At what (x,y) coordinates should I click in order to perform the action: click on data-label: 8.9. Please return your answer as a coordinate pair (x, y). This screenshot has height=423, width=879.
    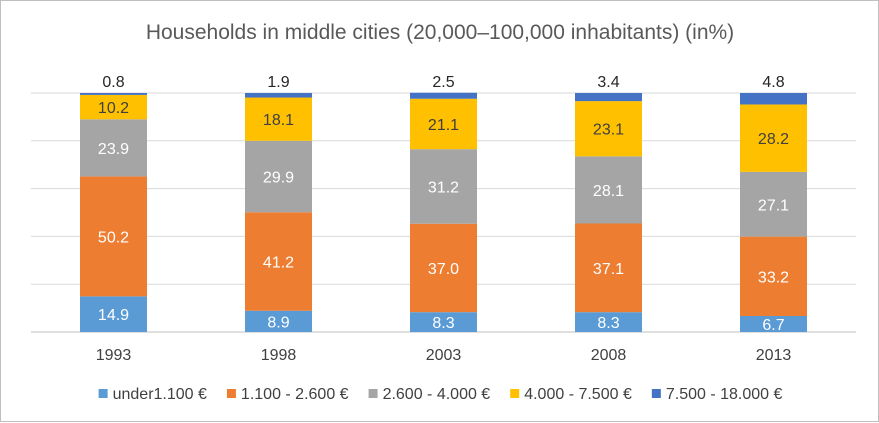
    Looking at the image, I should click on (278, 322).